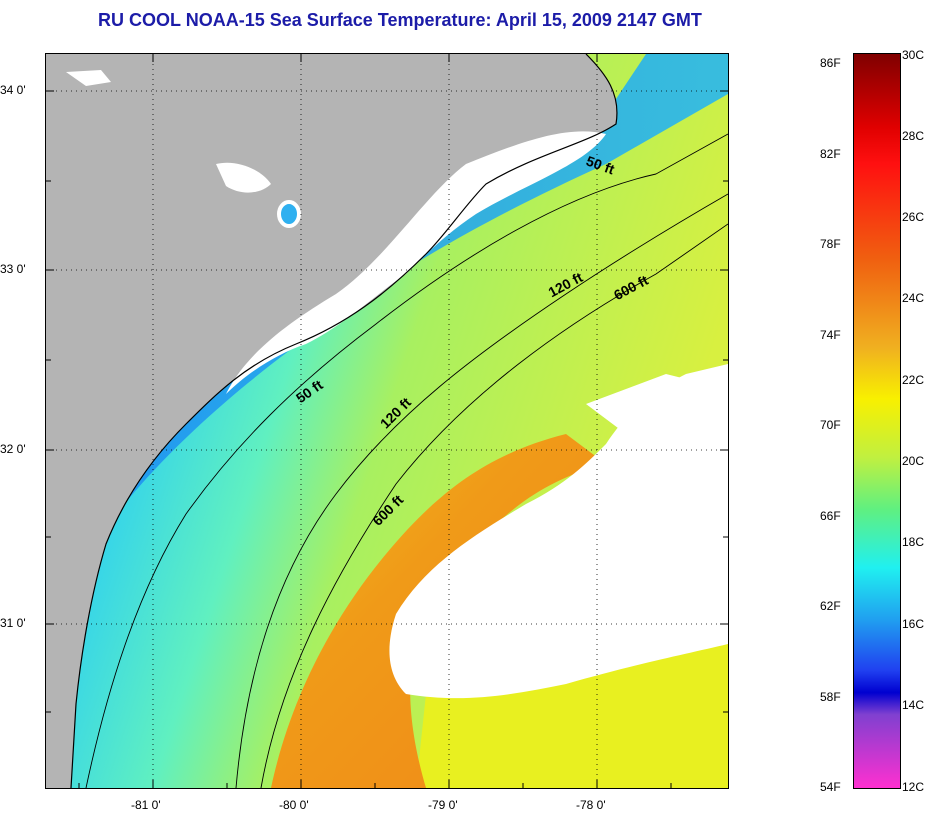  Describe the element at coordinates (13, 269) in the screenshot. I see `lat-label-33: 33 0'` at that location.